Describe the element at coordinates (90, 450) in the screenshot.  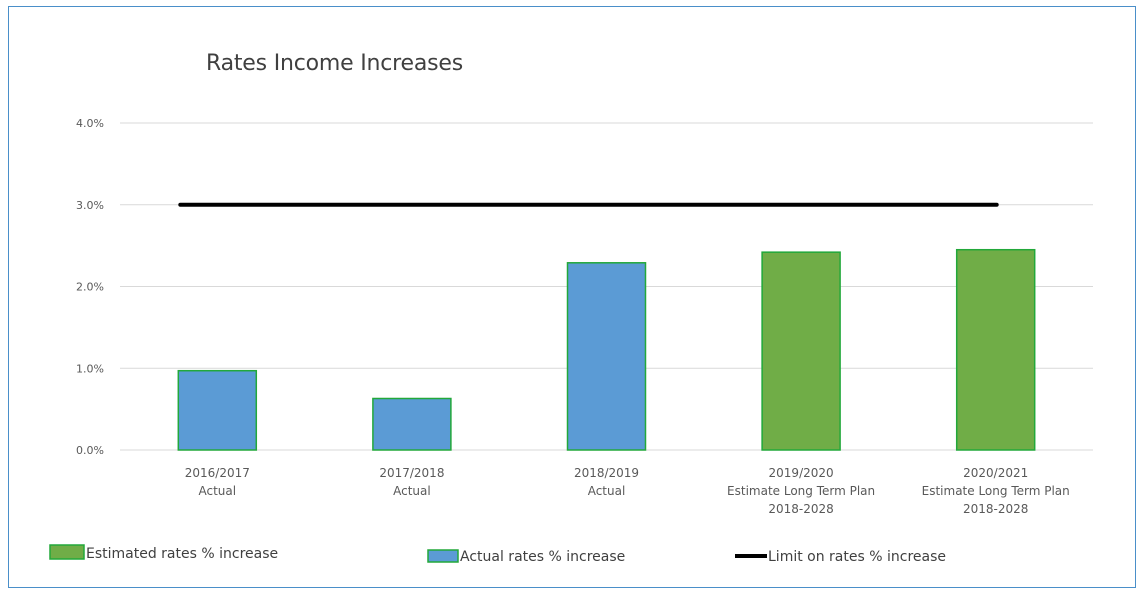
I see `y-tick-label: 0.0%` at that location.